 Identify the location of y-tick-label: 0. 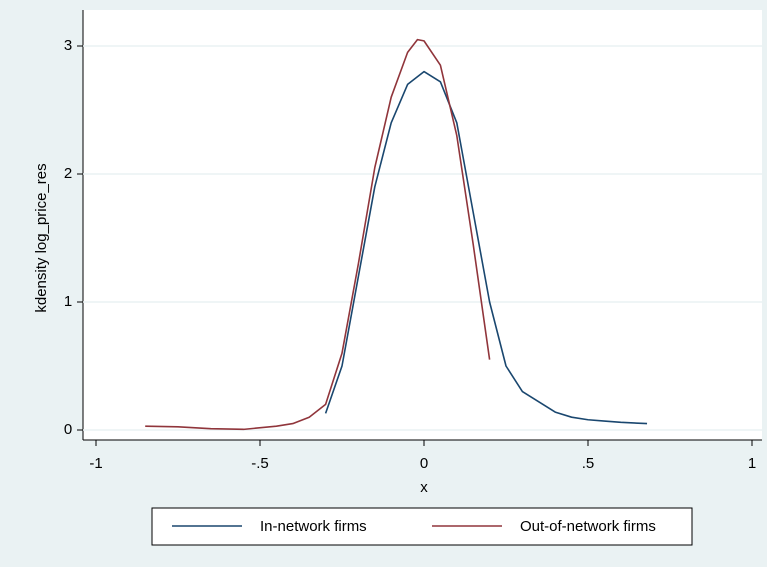
(68, 429).